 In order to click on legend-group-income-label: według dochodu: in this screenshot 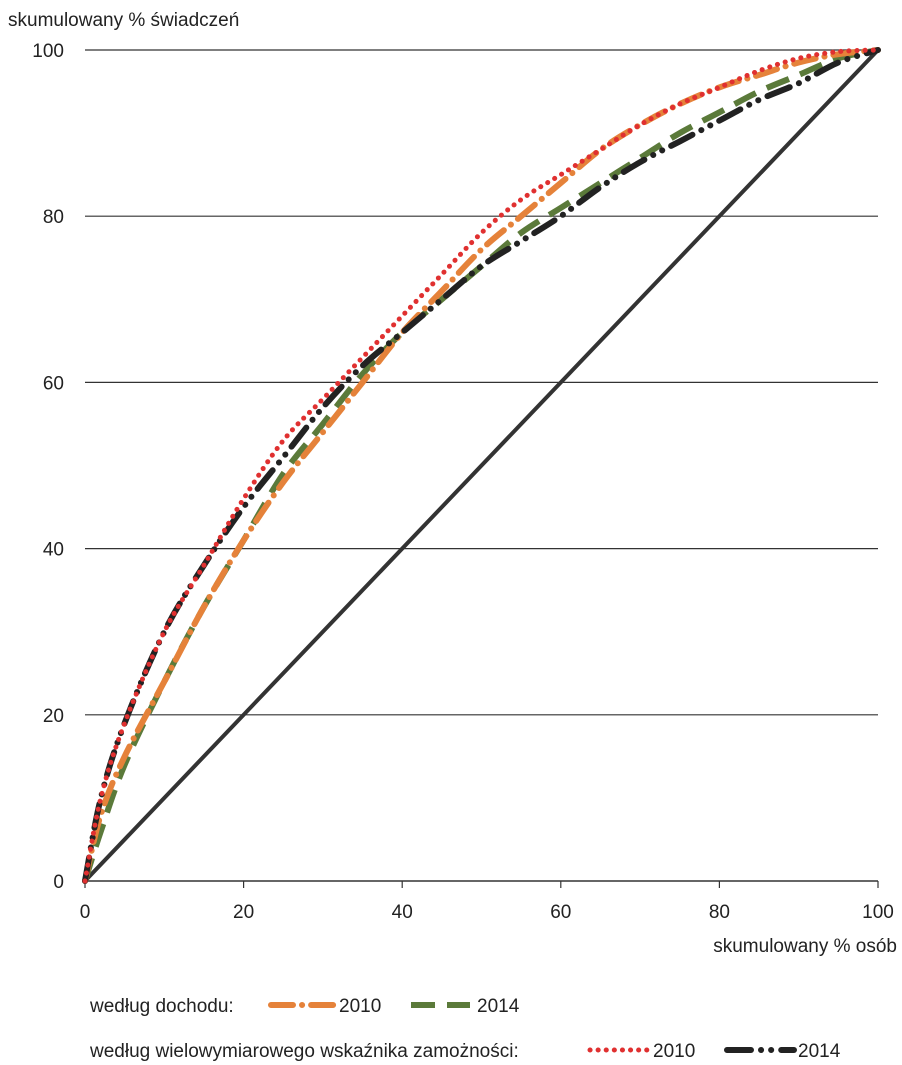, I will do `click(161, 1006)`.